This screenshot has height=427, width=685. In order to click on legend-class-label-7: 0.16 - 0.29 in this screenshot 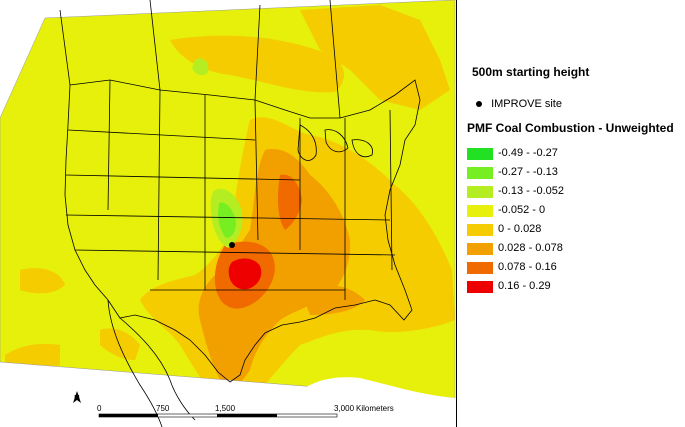, I will do `click(524, 286)`.